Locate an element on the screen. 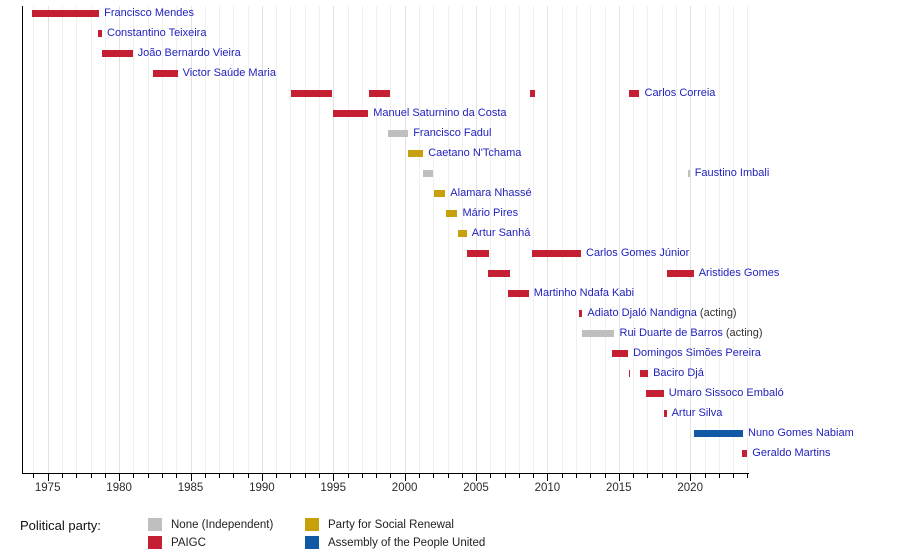  gridline-1974 is located at coordinates (34, 239).